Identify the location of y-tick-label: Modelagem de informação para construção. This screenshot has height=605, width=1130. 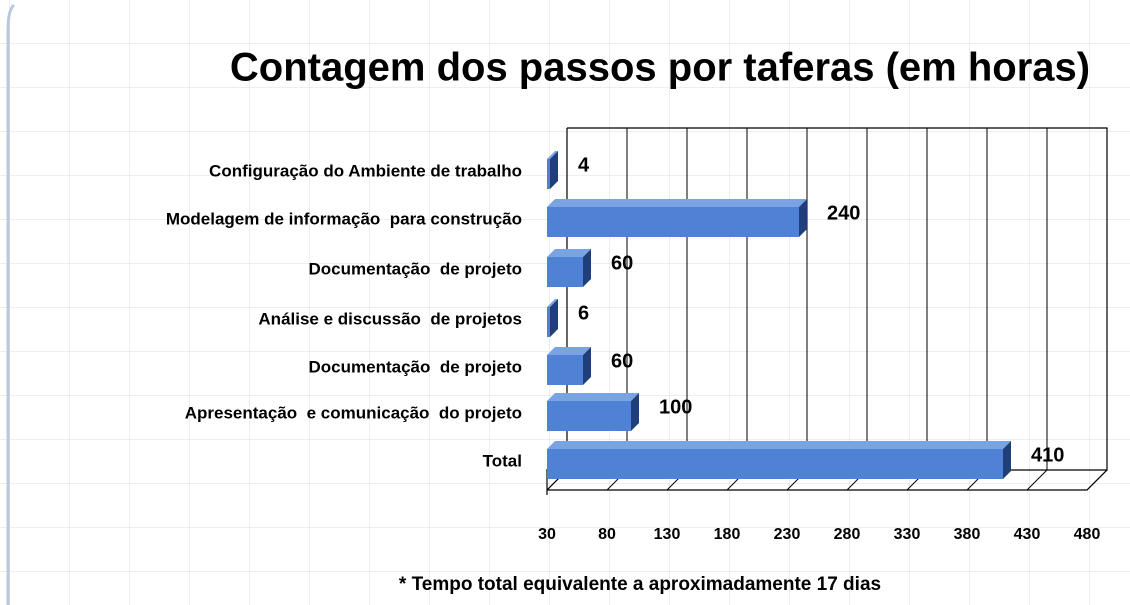
(344, 218).